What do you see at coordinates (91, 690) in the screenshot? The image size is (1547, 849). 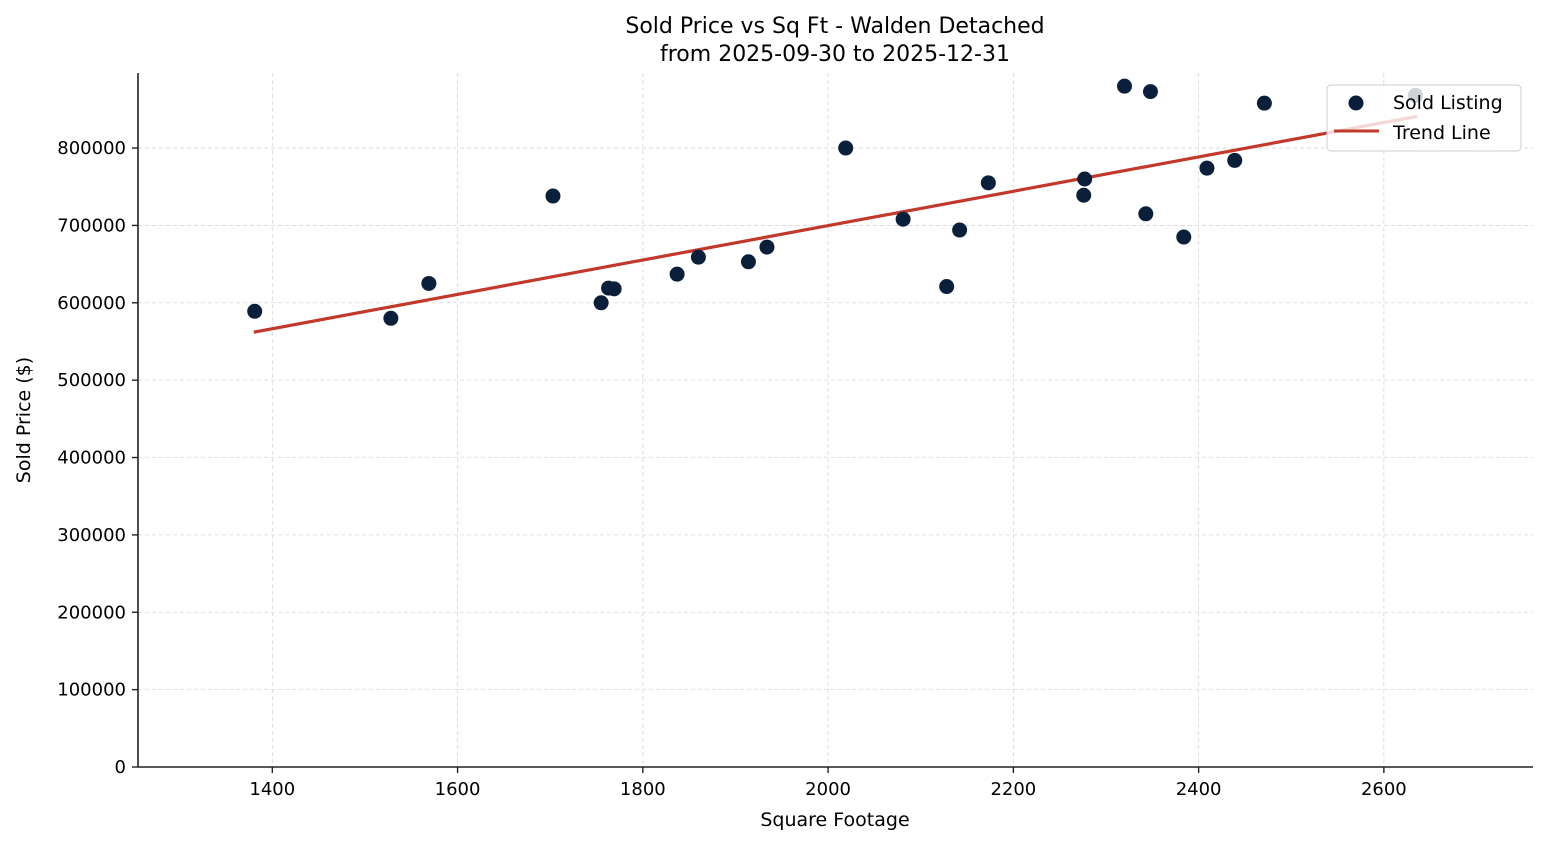 I see `y-tick-label: 100000` at bounding box center [91, 690].